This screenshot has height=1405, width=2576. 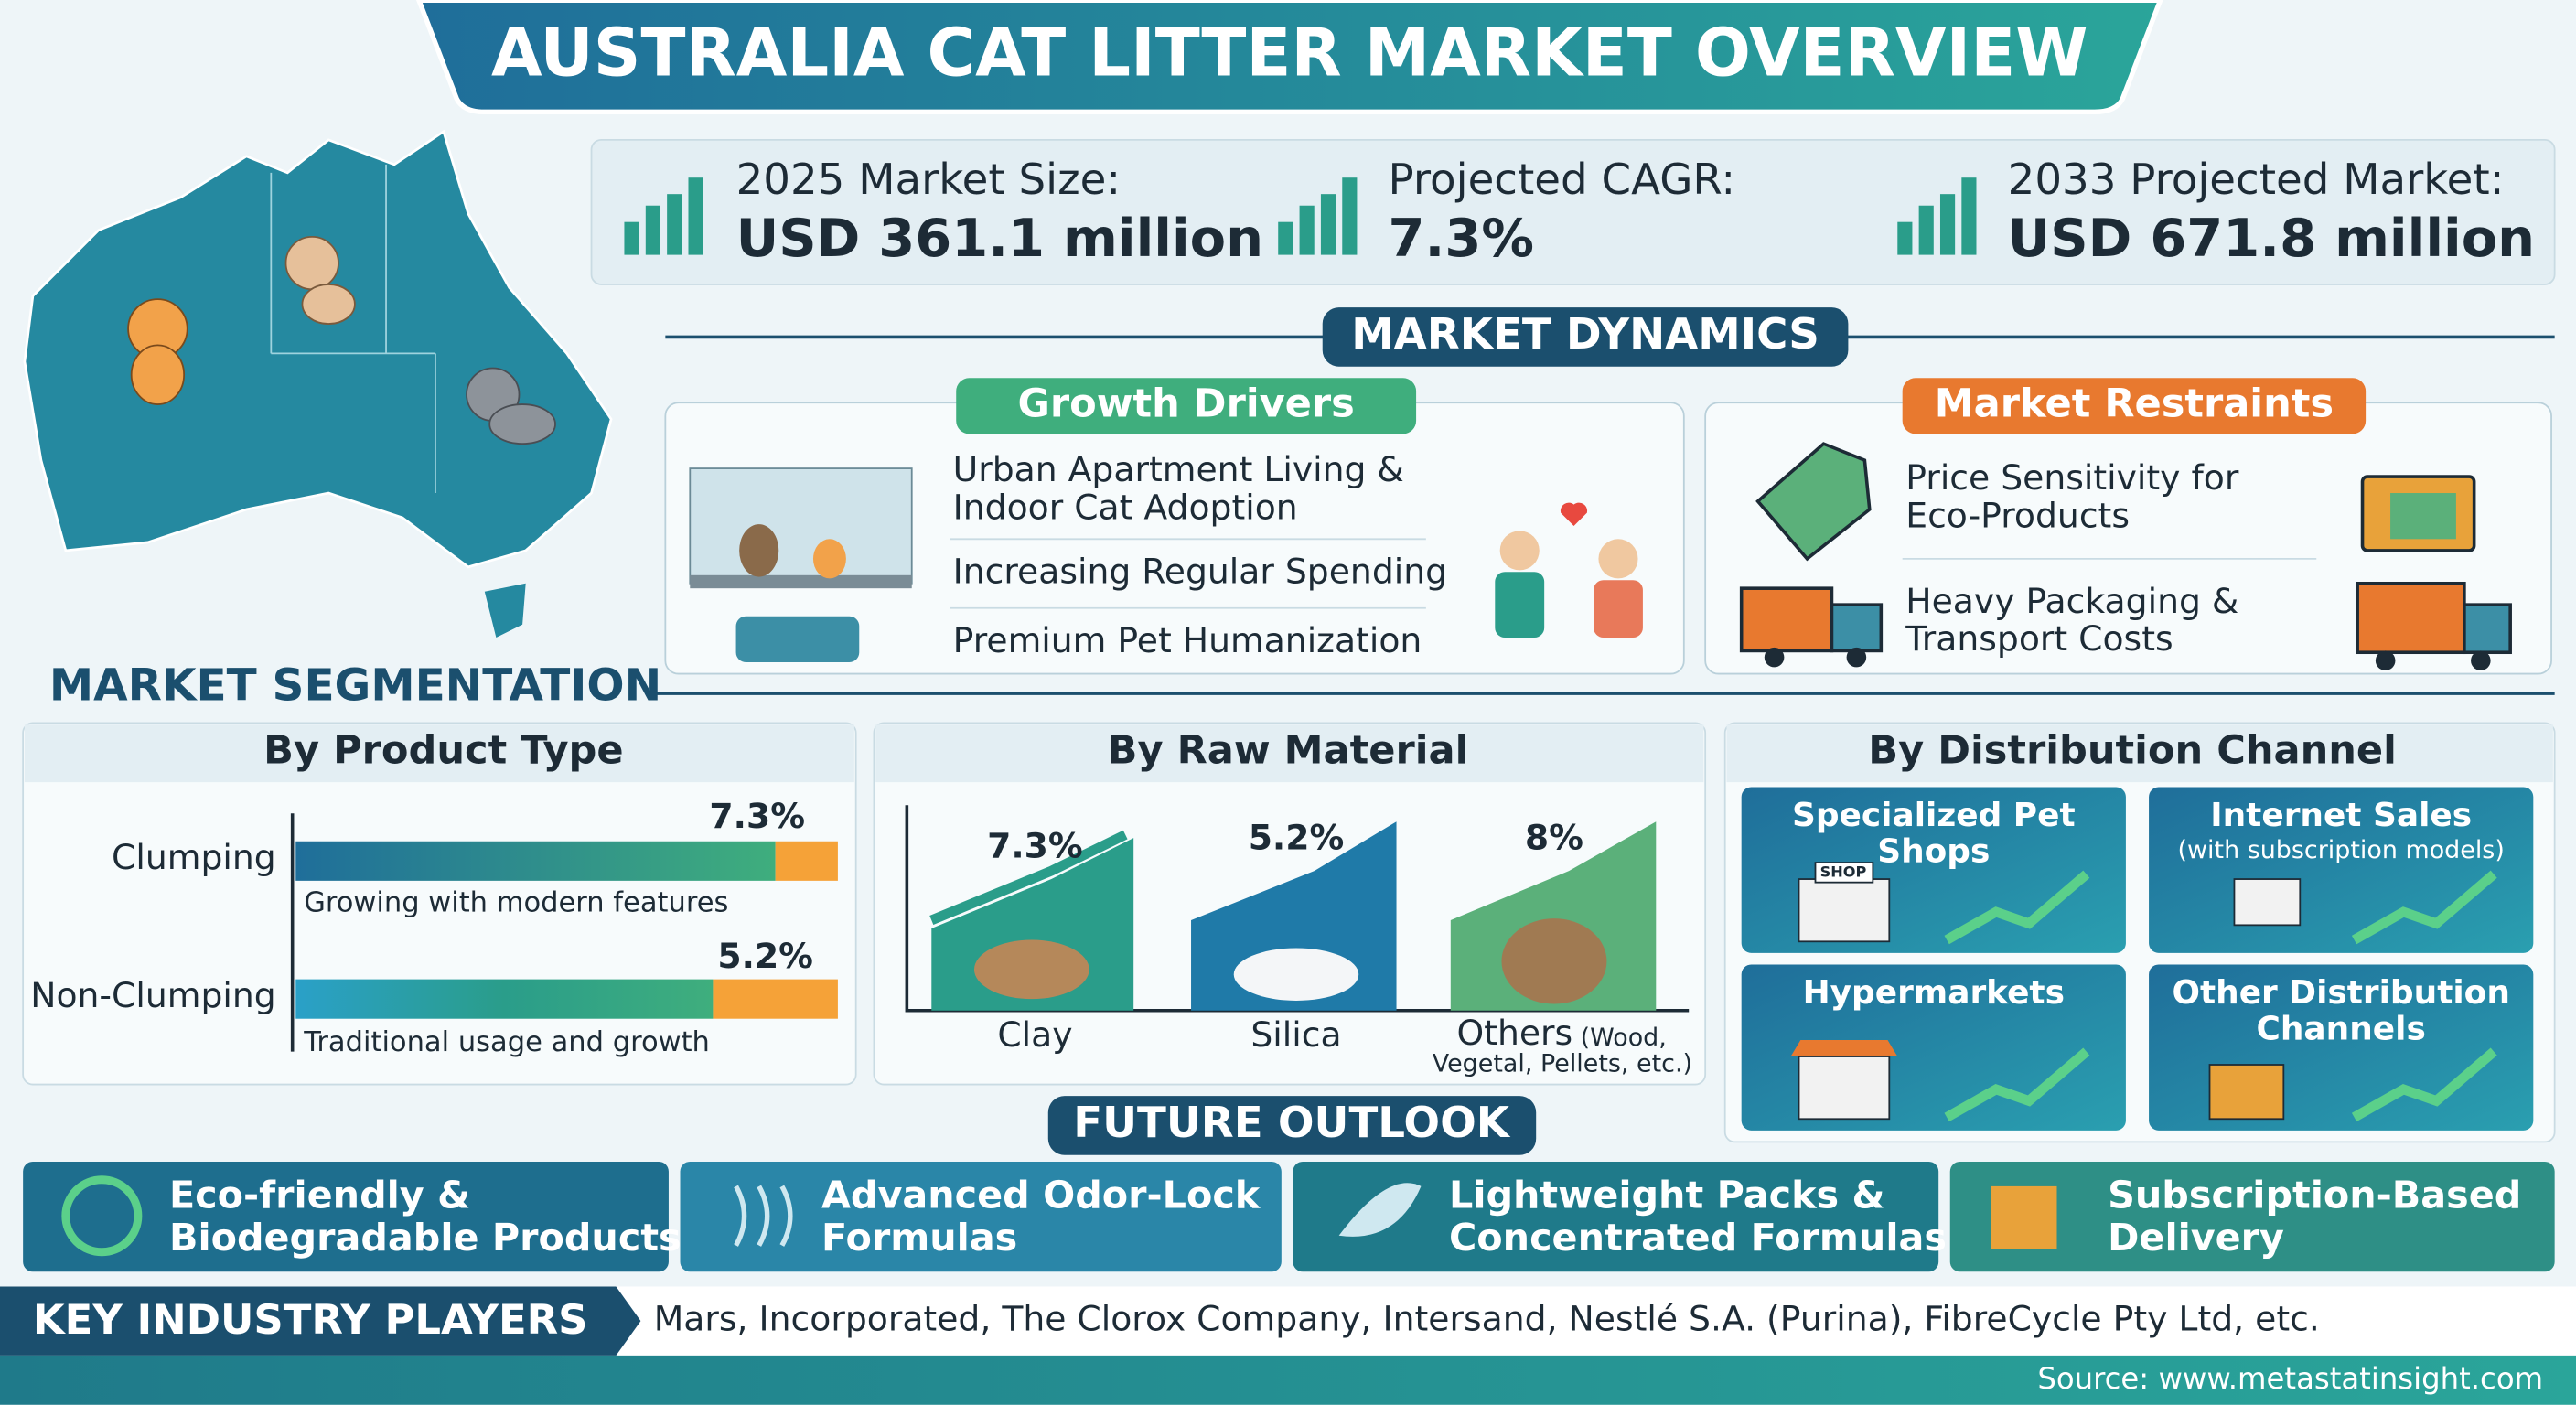 I want to click on players-tag, so click(x=320, y=1321).